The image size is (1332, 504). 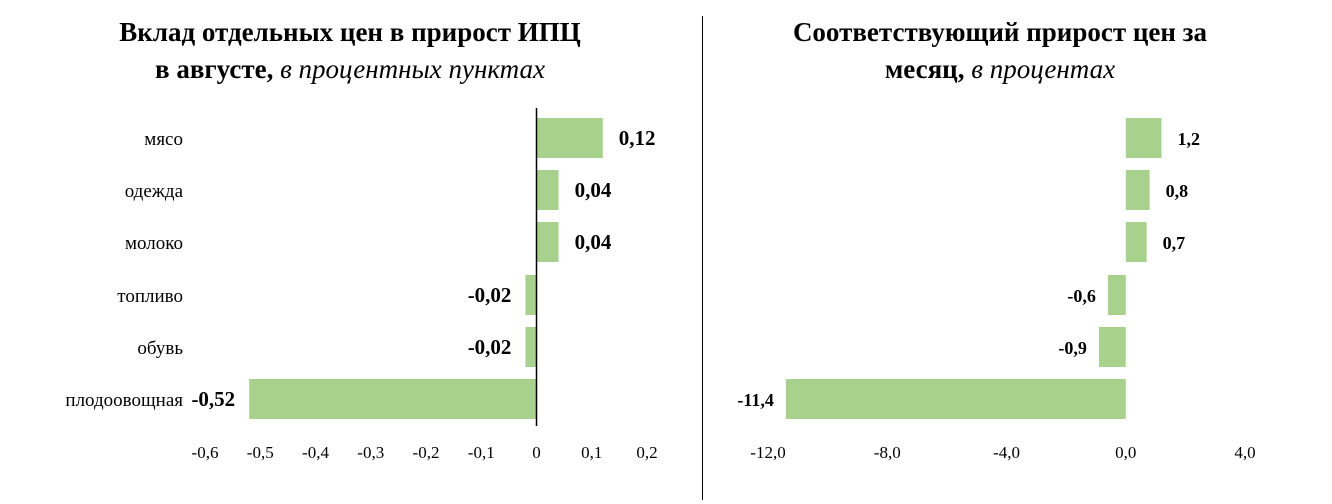 What do you see at coordinates (260, 452) in the screenshot?
I see `left-tick-label: -0,5` at bounding box center [260, 452].